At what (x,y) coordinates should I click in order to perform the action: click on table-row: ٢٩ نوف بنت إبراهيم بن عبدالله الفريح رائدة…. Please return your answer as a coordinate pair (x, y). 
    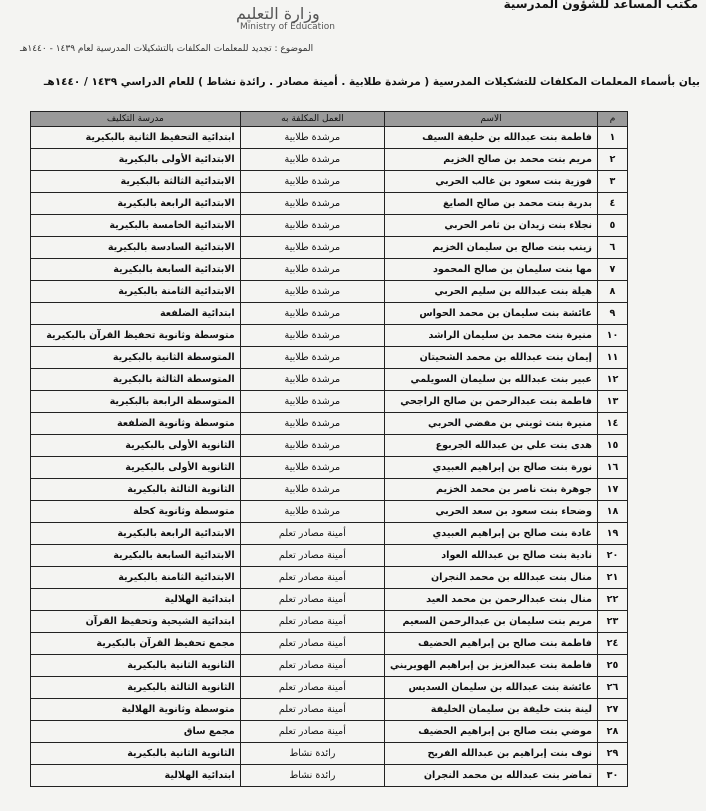
    Looking at the image, I should click on (329, 753).